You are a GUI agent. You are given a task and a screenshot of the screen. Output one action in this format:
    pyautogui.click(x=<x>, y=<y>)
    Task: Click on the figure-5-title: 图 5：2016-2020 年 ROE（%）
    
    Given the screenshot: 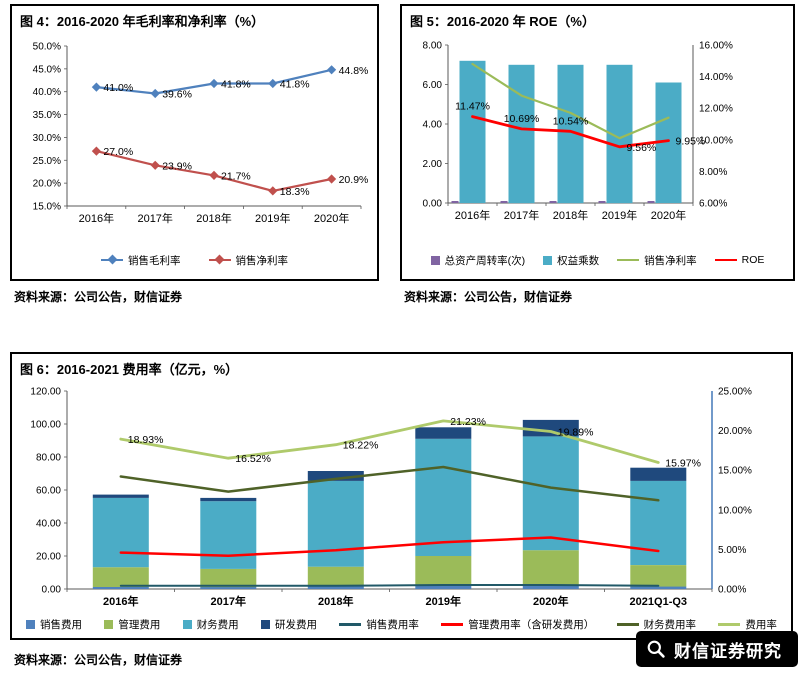 What is the action you would take?
    pyautogui.click(x=502, y=21)
    